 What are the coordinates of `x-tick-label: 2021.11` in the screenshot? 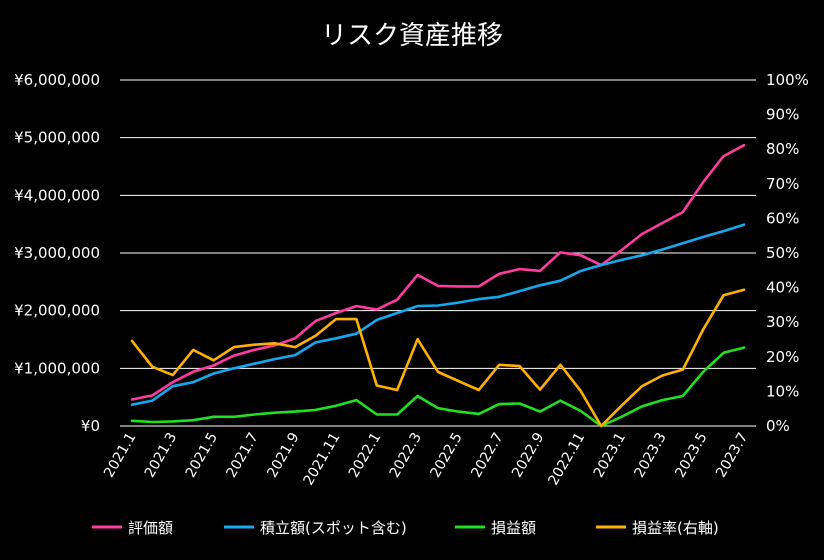 It's located at (322, 459).